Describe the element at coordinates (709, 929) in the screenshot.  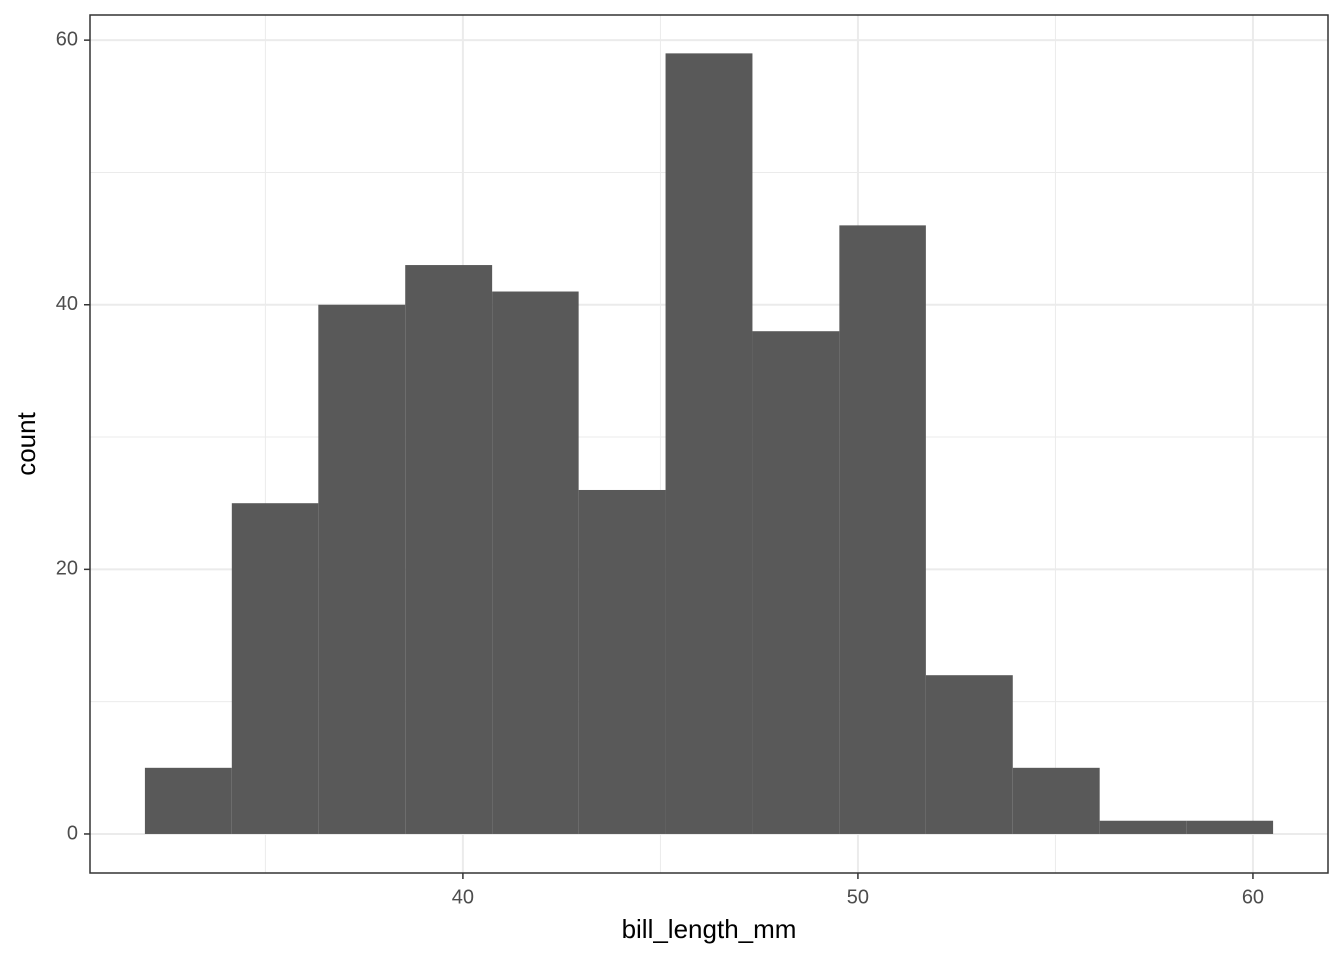
I see `x-axis-title: bill_length_mm` at that location.